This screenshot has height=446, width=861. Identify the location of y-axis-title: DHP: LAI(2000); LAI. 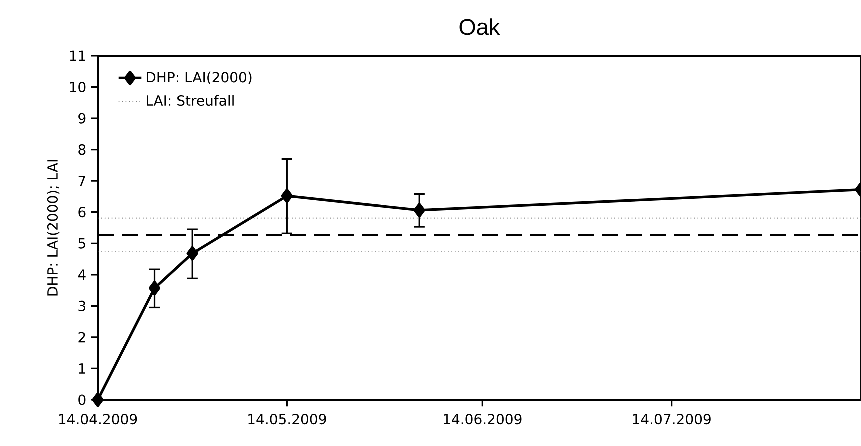
(53, 228).